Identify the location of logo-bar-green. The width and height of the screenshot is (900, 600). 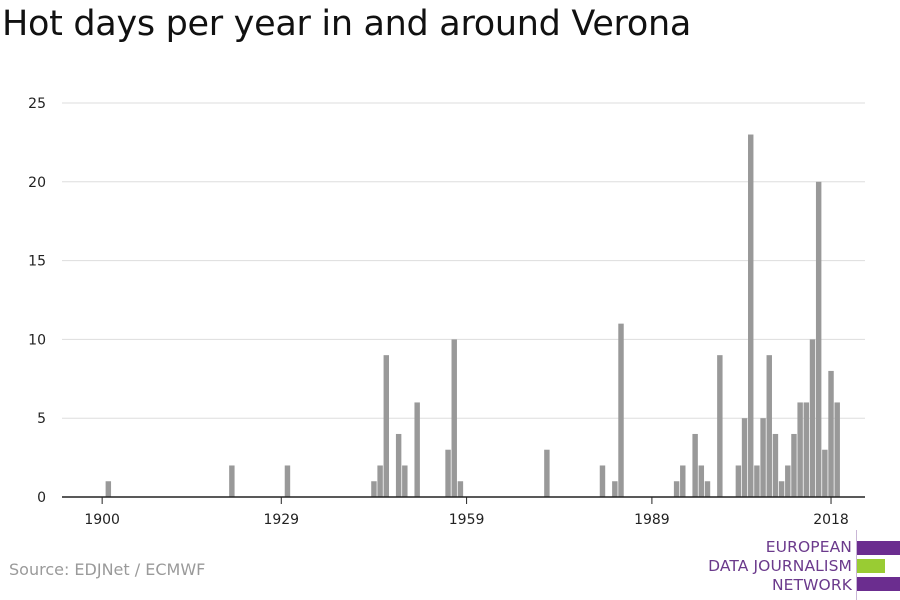
(871, 566).